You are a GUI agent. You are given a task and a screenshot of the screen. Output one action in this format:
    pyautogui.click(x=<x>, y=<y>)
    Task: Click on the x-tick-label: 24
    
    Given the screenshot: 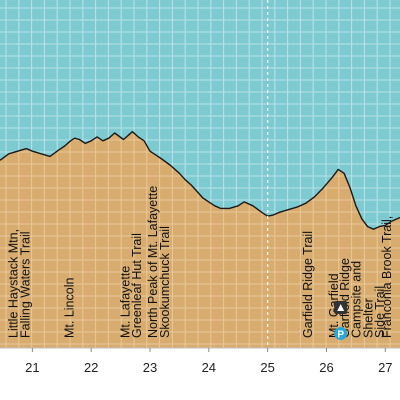 What is the action you would take?
    pyautogui.click(x=209, y=367)
    